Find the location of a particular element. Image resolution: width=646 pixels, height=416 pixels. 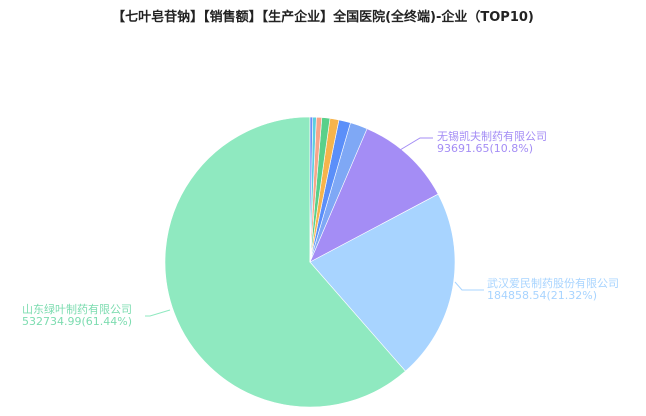

label-wuxi: 无锡凯夫制药有限公司 93691.65(10.8%) is located at coordinates (492, 143).